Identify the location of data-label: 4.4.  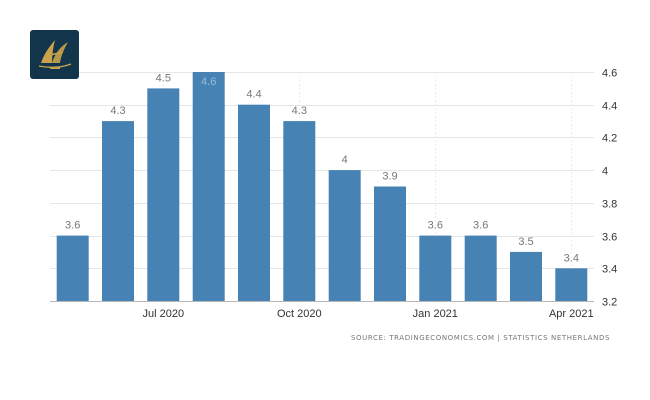
(253, 95).